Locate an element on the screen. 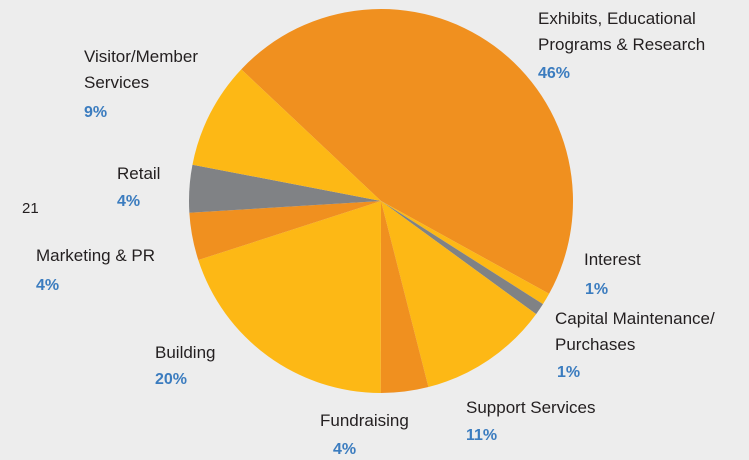 This screenshot has width=749, height=460. value-label: 20% is located at coordinates (171, 379).